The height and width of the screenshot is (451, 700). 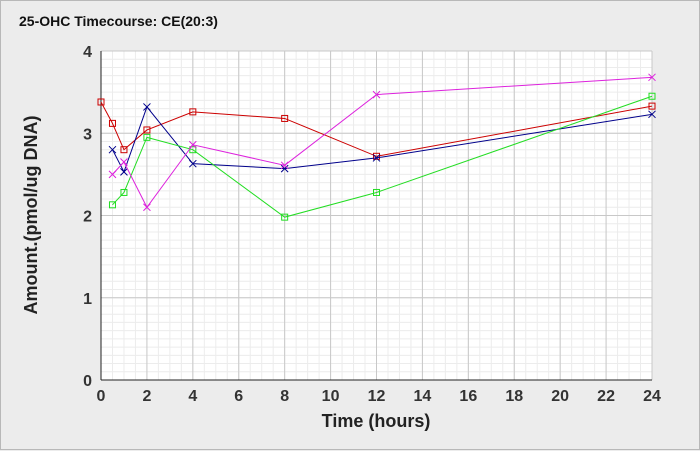 I want to click on x-tick-label: 14, so click(x=423, y=396).